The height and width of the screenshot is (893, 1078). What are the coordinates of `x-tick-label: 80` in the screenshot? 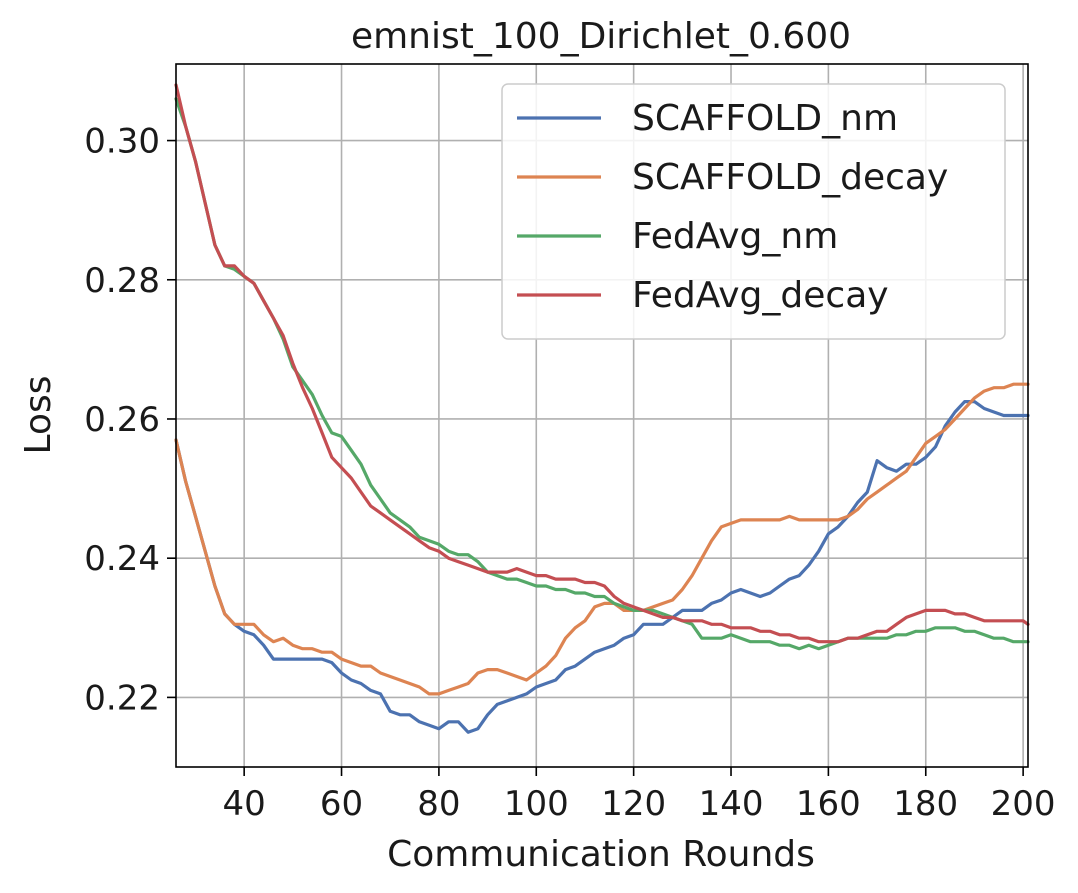 It's located at (438, 804).